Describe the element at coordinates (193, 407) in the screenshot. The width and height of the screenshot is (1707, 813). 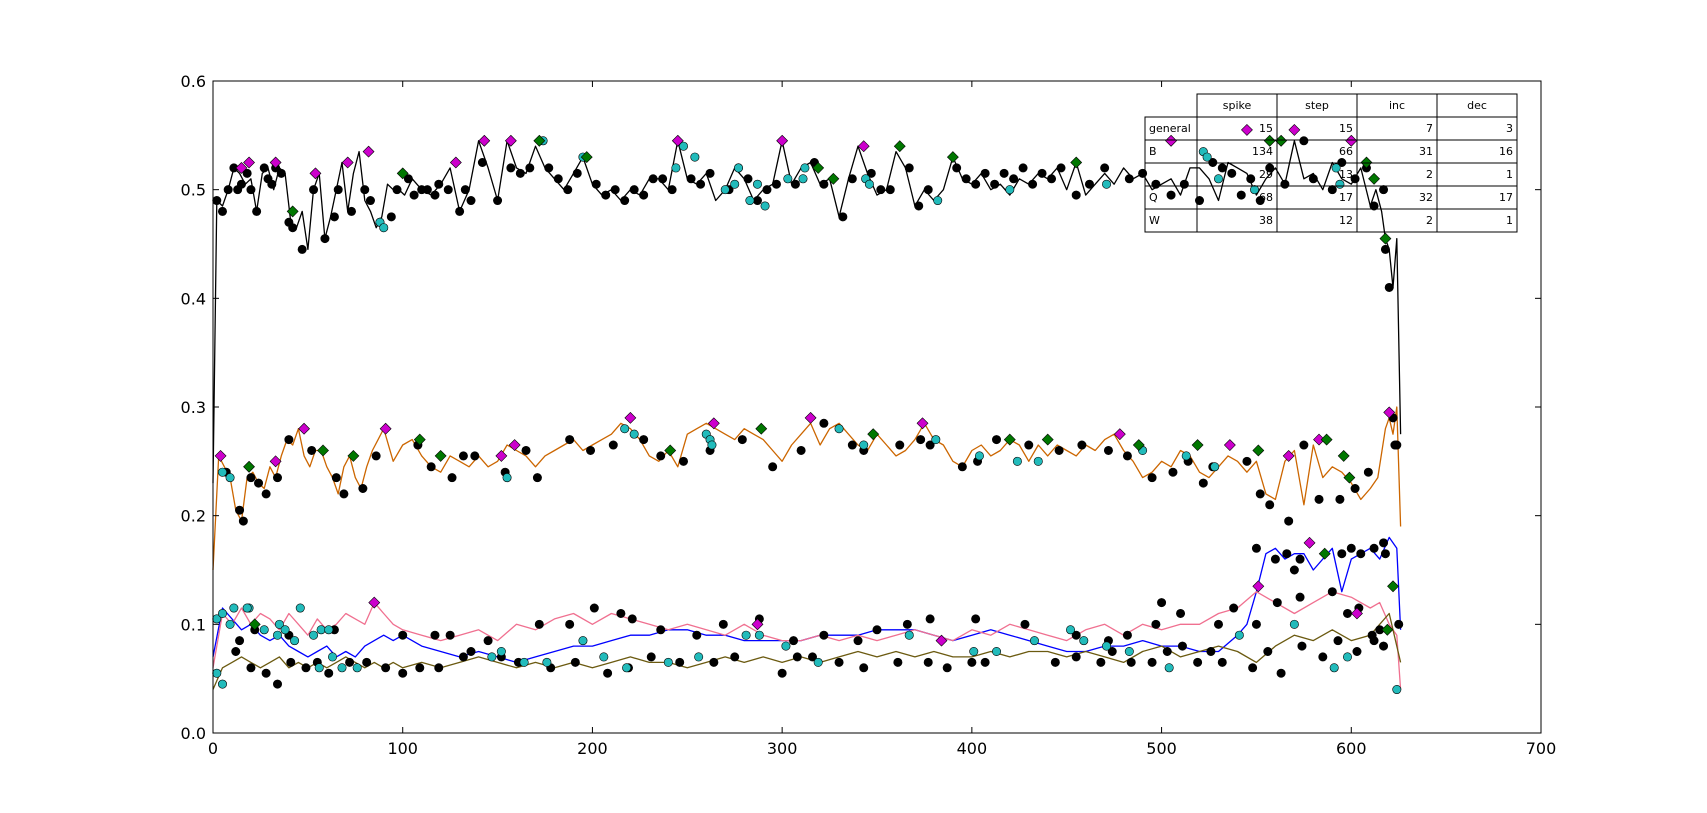
I see `y-tick-label: 0.3` at that location.